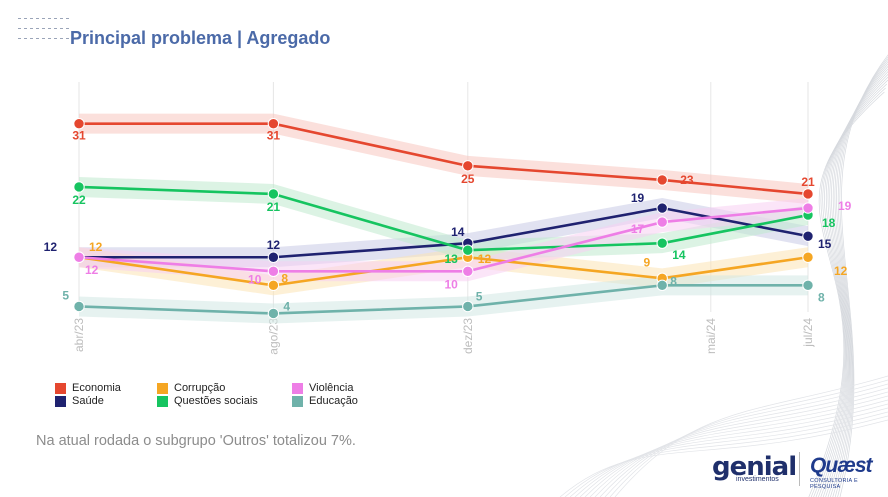 Image resolution: width=888 pixels, height=497 pixels. I want to click on page-title: Principal problema | Agregado, so click(200, 38).